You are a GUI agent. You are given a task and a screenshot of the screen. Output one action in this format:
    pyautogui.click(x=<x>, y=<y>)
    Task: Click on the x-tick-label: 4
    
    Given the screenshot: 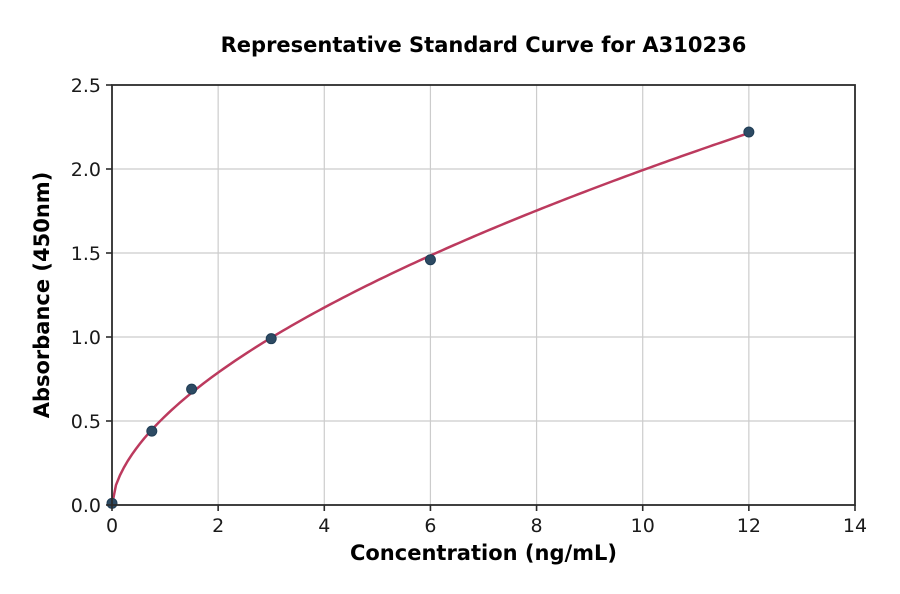 What is the action you would take?
    pyautogui.click(x=324, y=526)
    